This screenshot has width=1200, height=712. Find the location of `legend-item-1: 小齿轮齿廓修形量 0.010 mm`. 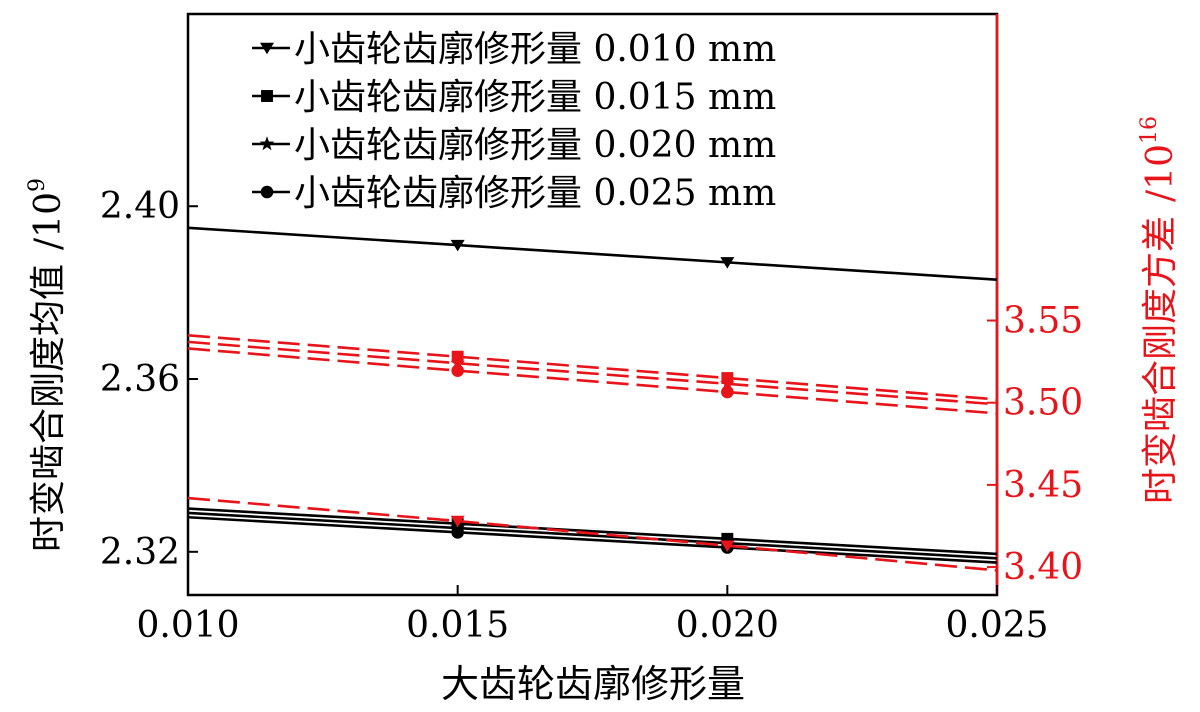

legend-item-1: 小齿轮齿廓修形量 0.010 mm is located at coordinates (514, 49).